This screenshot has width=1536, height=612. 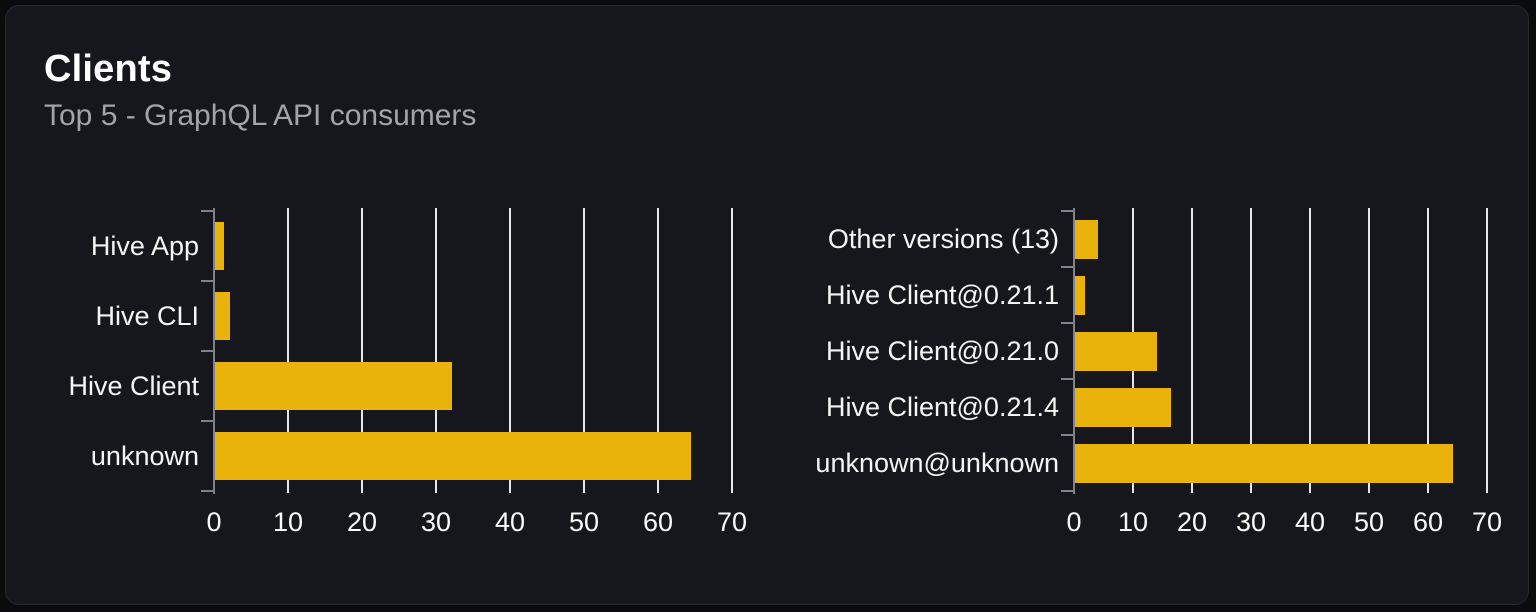 What do you see at coordinates (133, 385) in the screenshot?
I see `category-label: Hive Client` at bounding box center [133, 385].